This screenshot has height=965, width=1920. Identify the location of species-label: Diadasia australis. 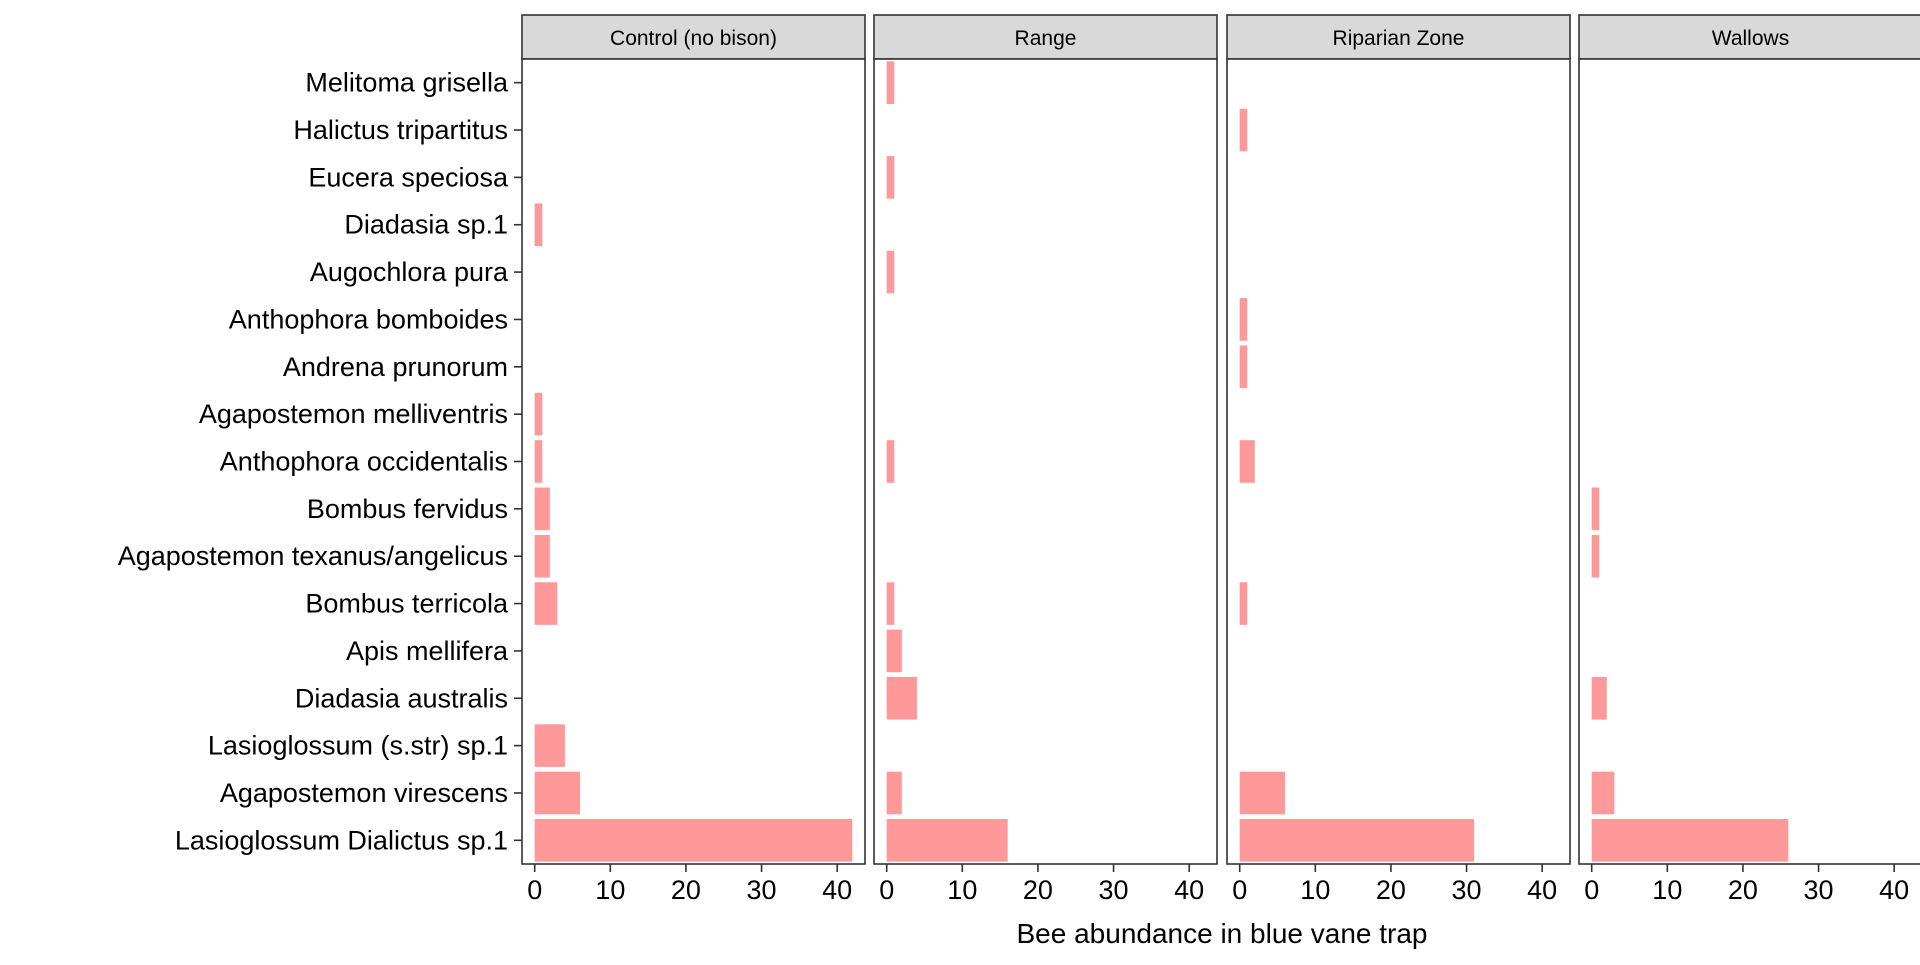
(401, 698).